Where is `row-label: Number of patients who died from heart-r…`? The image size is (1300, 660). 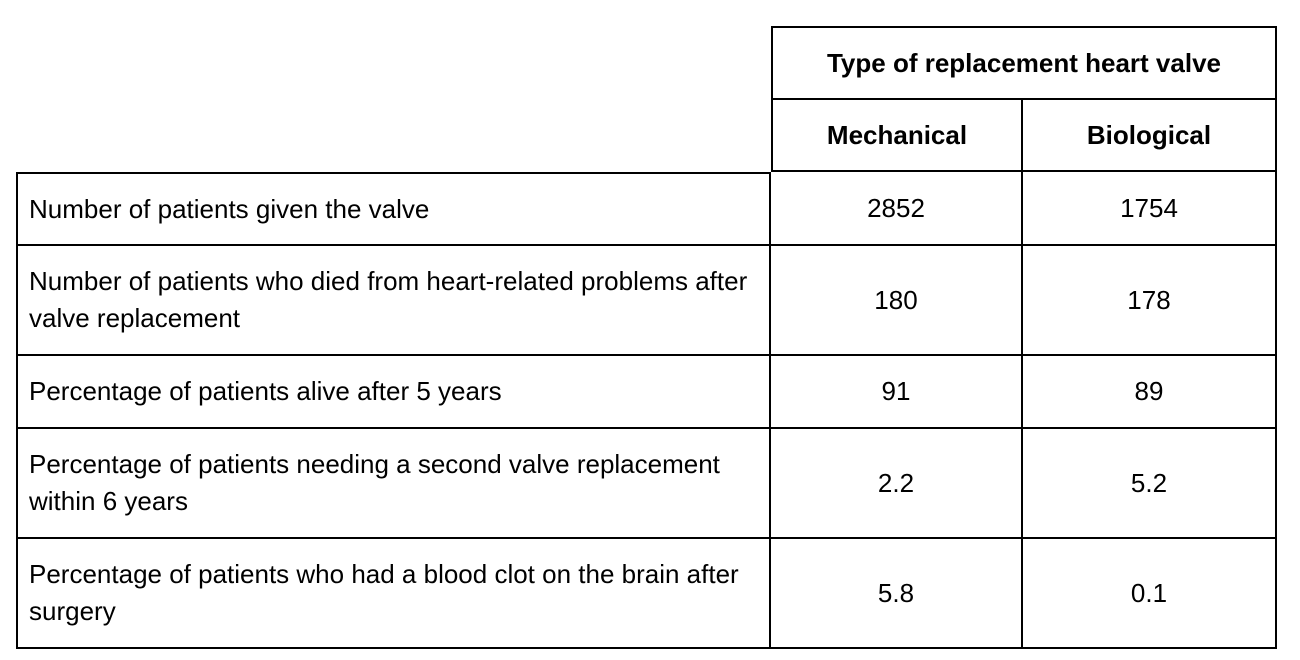
row-label: Number of patients who died from heart-r… is located at coordinates (393, 301).